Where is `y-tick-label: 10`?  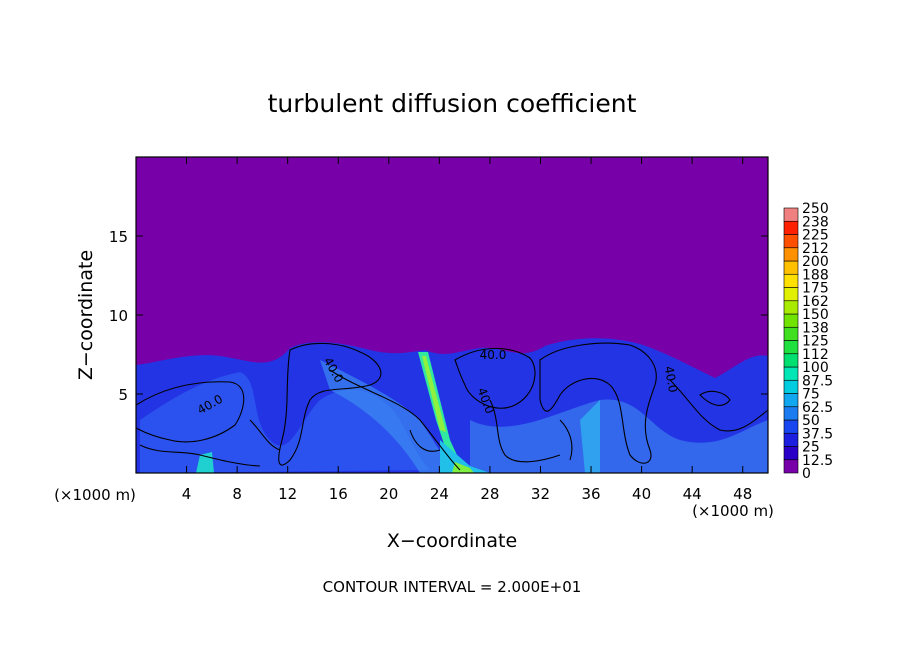 y-tick-label: 10 is located at coordinates (118, 316).